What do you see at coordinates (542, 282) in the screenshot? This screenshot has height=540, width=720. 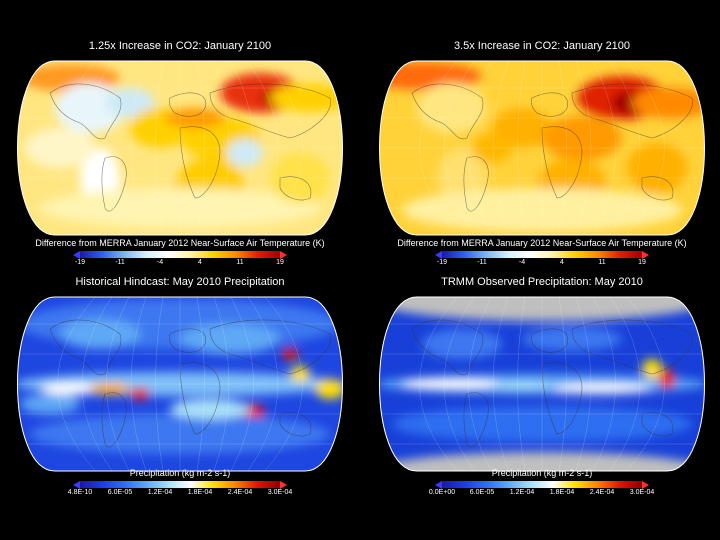 I see `panel-title: TRMM Observed Precipitation: May 2010` at bounding box center [542, 282].